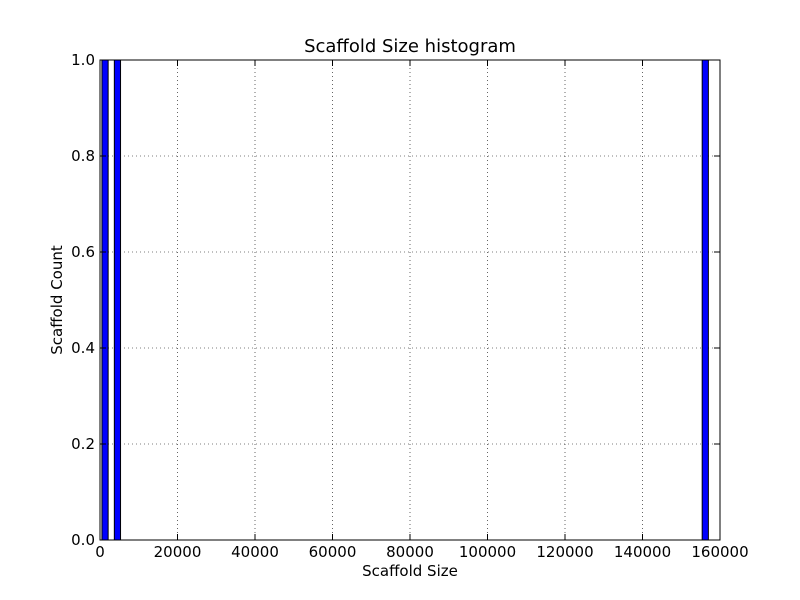 The image size is (800, 600). Describe the element at coordinates (564, 552) in the screenshot. I see `x-tick-label: 120000` at that location.